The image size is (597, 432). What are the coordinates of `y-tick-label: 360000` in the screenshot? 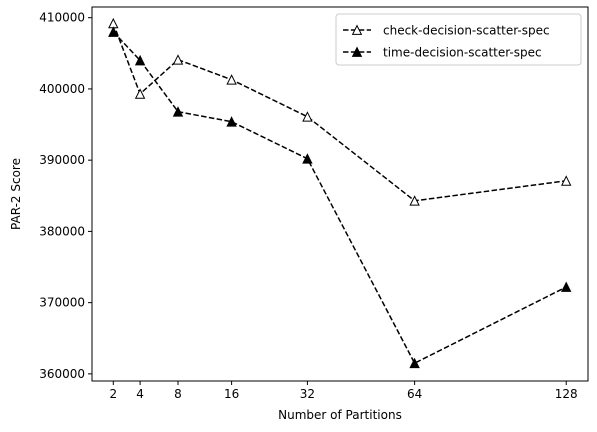 It's located at (62, 374).